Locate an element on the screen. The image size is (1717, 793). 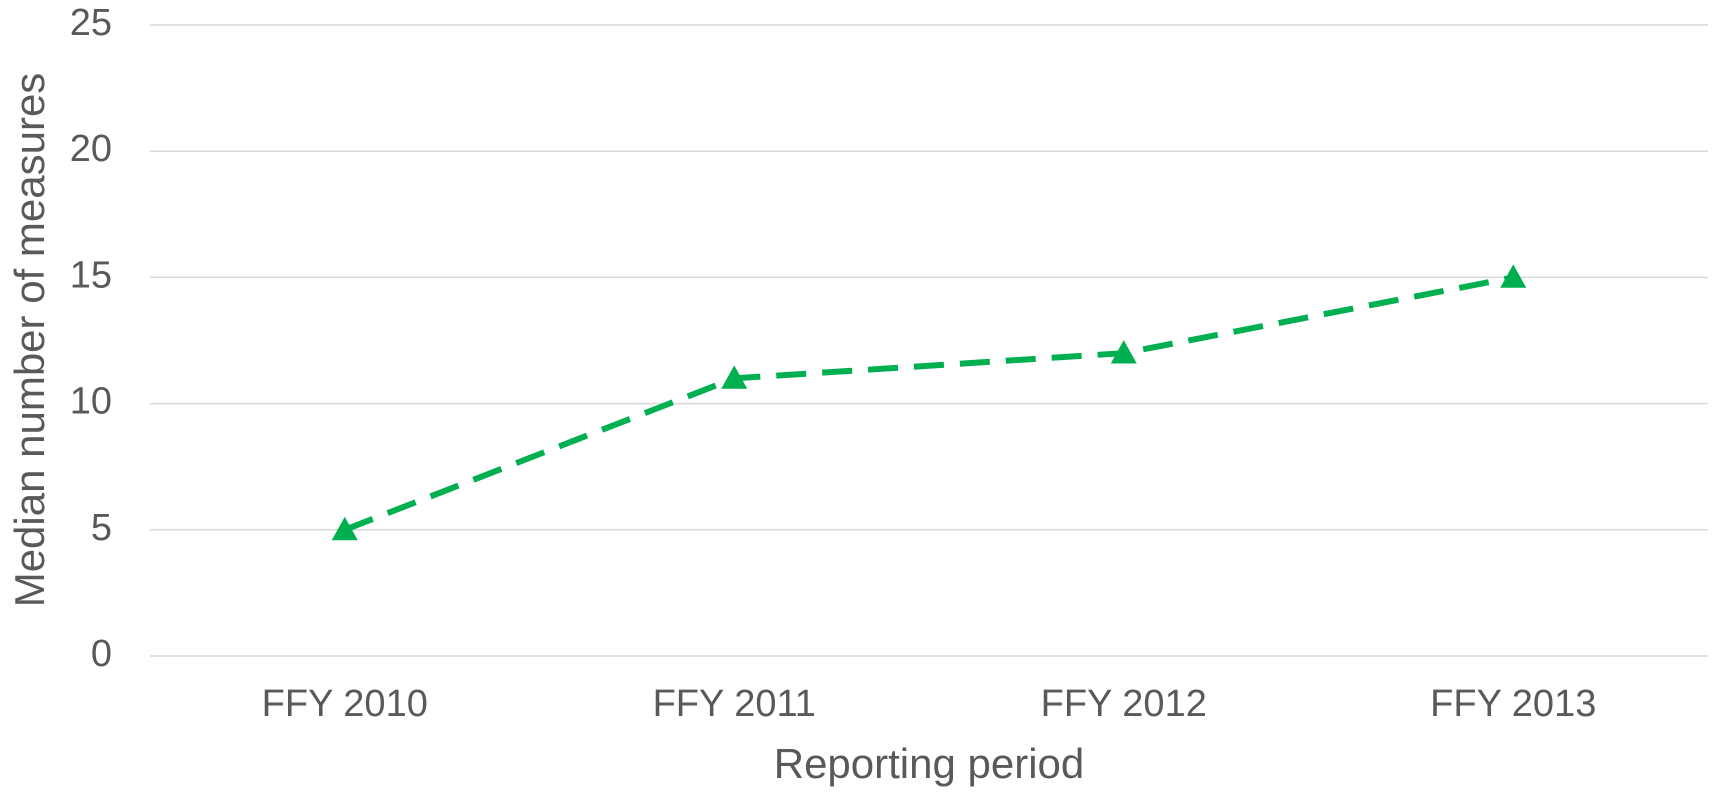
y-axis-title: Median number of measures is located at coordinates (29, 340).